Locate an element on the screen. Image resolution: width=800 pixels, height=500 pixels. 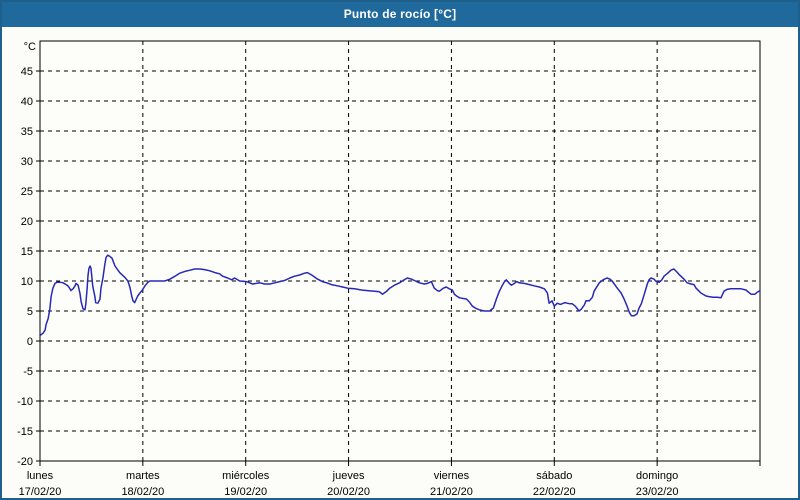
dew-point-line is located at coordinates (400, 295).